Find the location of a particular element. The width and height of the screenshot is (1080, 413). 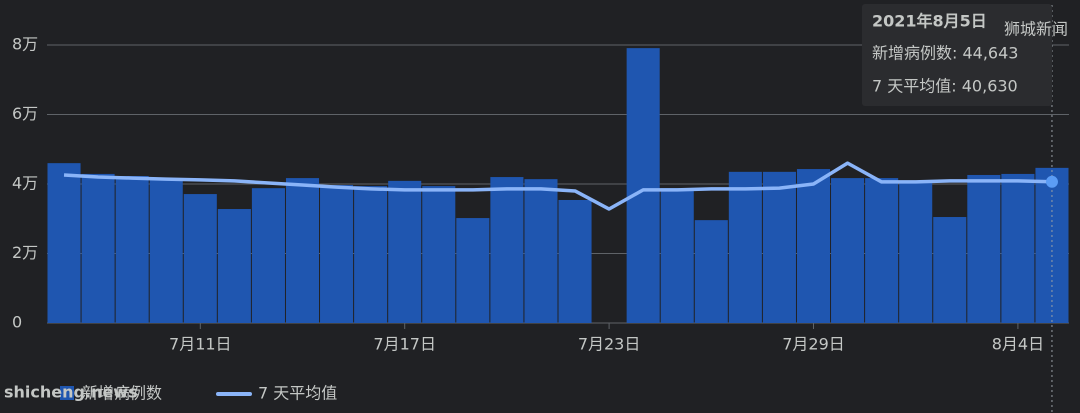

tooltip-box is located at coordinates (957, 55).